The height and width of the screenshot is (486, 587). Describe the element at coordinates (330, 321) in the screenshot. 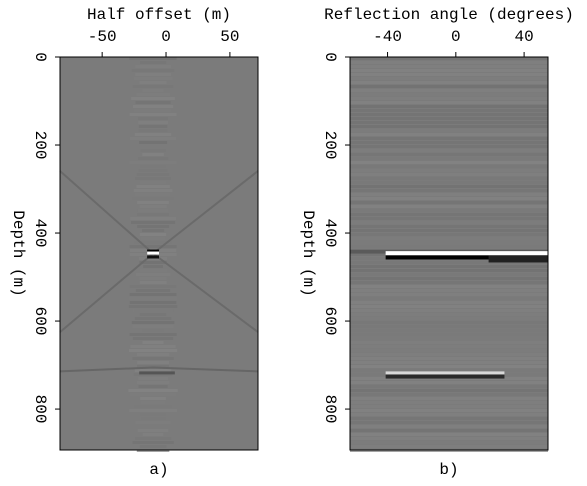

I see `y-tick-label: 600` at that location.